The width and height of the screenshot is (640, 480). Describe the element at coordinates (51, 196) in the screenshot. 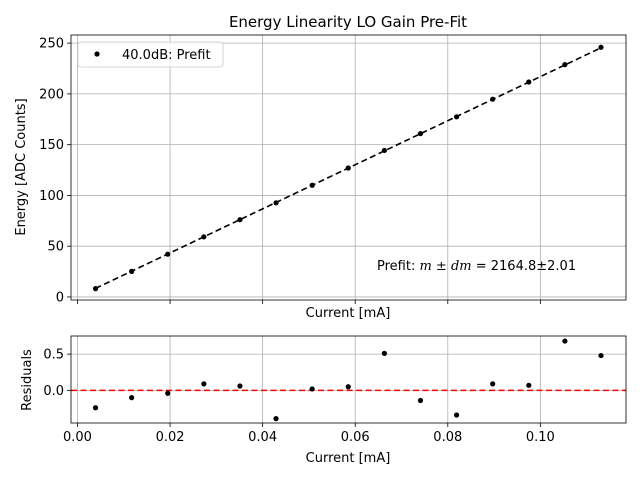

I see `top-y-tick-label: 100` at that location.